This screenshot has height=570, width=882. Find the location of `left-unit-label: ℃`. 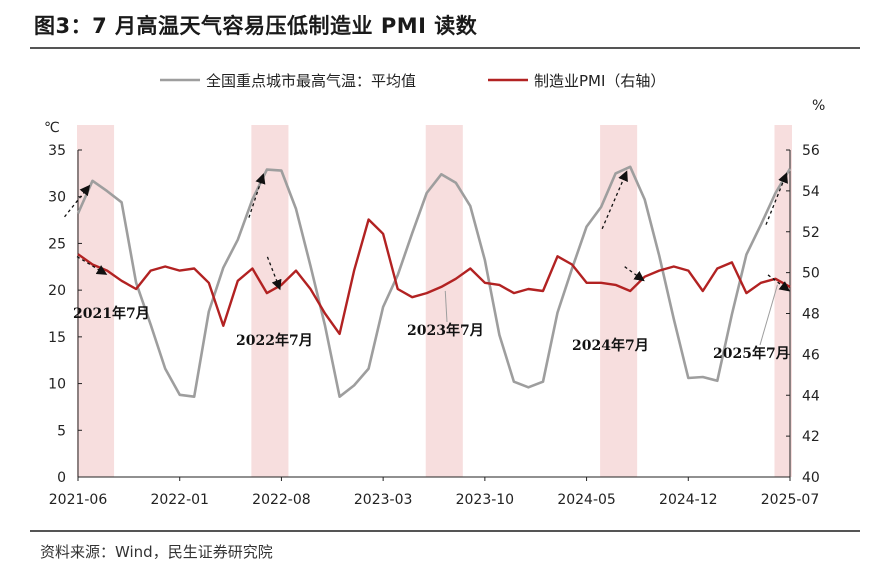

left-unit-label: ℃ is located at coordinates (52, 128).